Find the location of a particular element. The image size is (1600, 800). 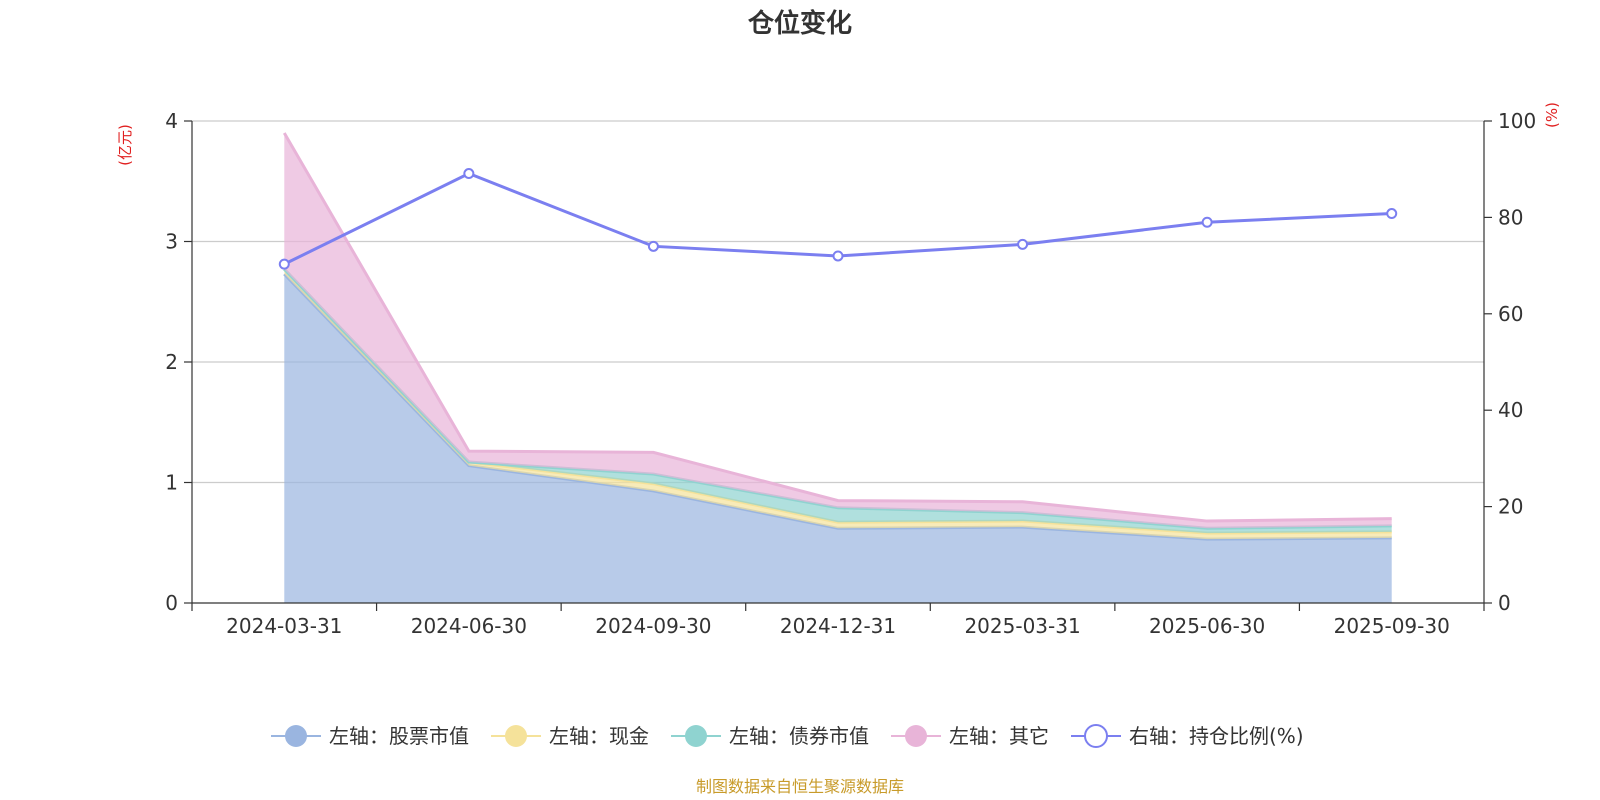

right-tick-label: 40 is located at coordinates (1510, 410).